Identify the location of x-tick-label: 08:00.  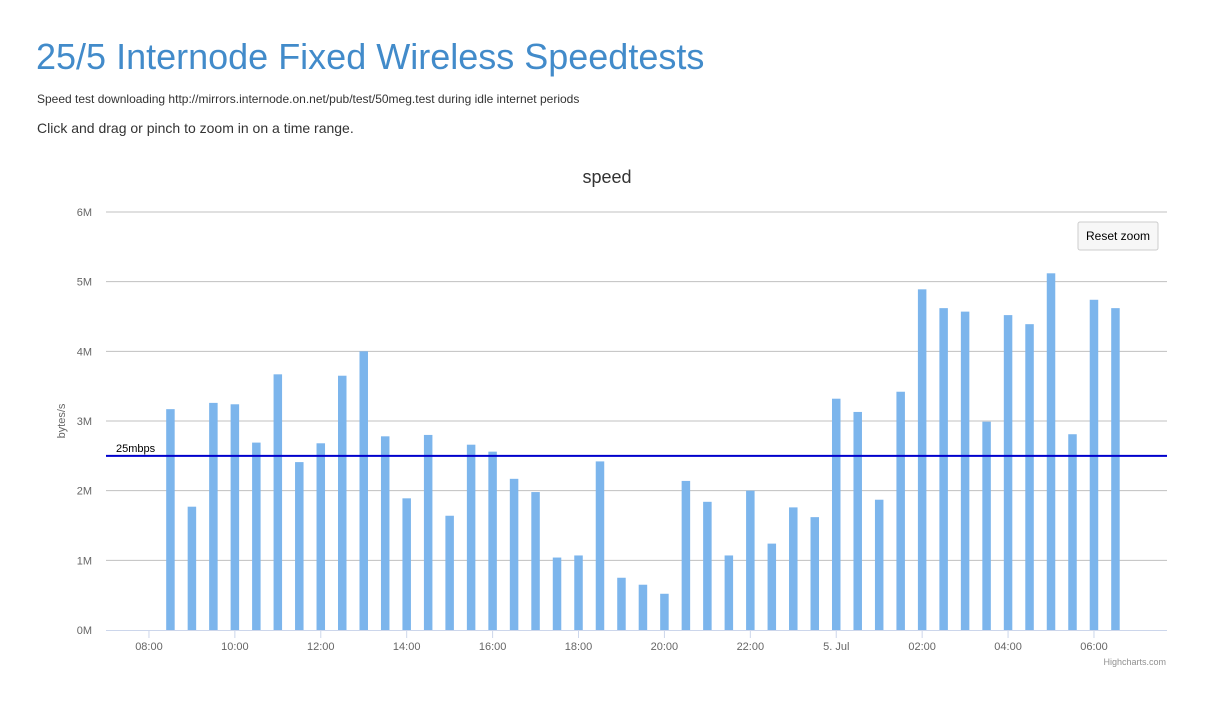
(149, 647).